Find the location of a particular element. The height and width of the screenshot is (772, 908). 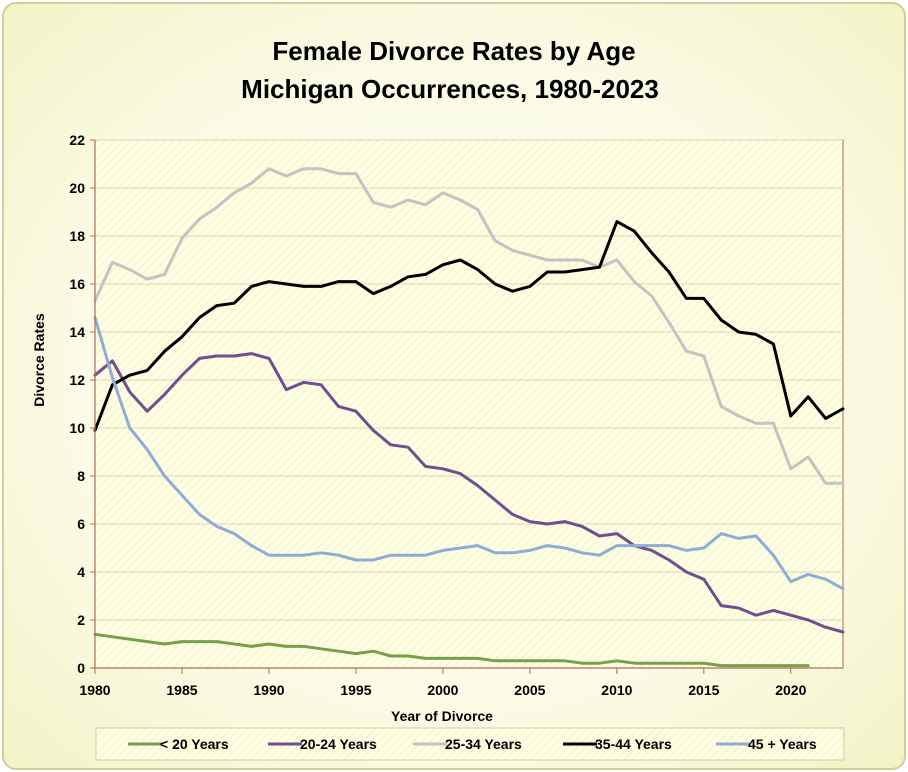

y-tick-label: 2 is located at coordinates (81, 620).